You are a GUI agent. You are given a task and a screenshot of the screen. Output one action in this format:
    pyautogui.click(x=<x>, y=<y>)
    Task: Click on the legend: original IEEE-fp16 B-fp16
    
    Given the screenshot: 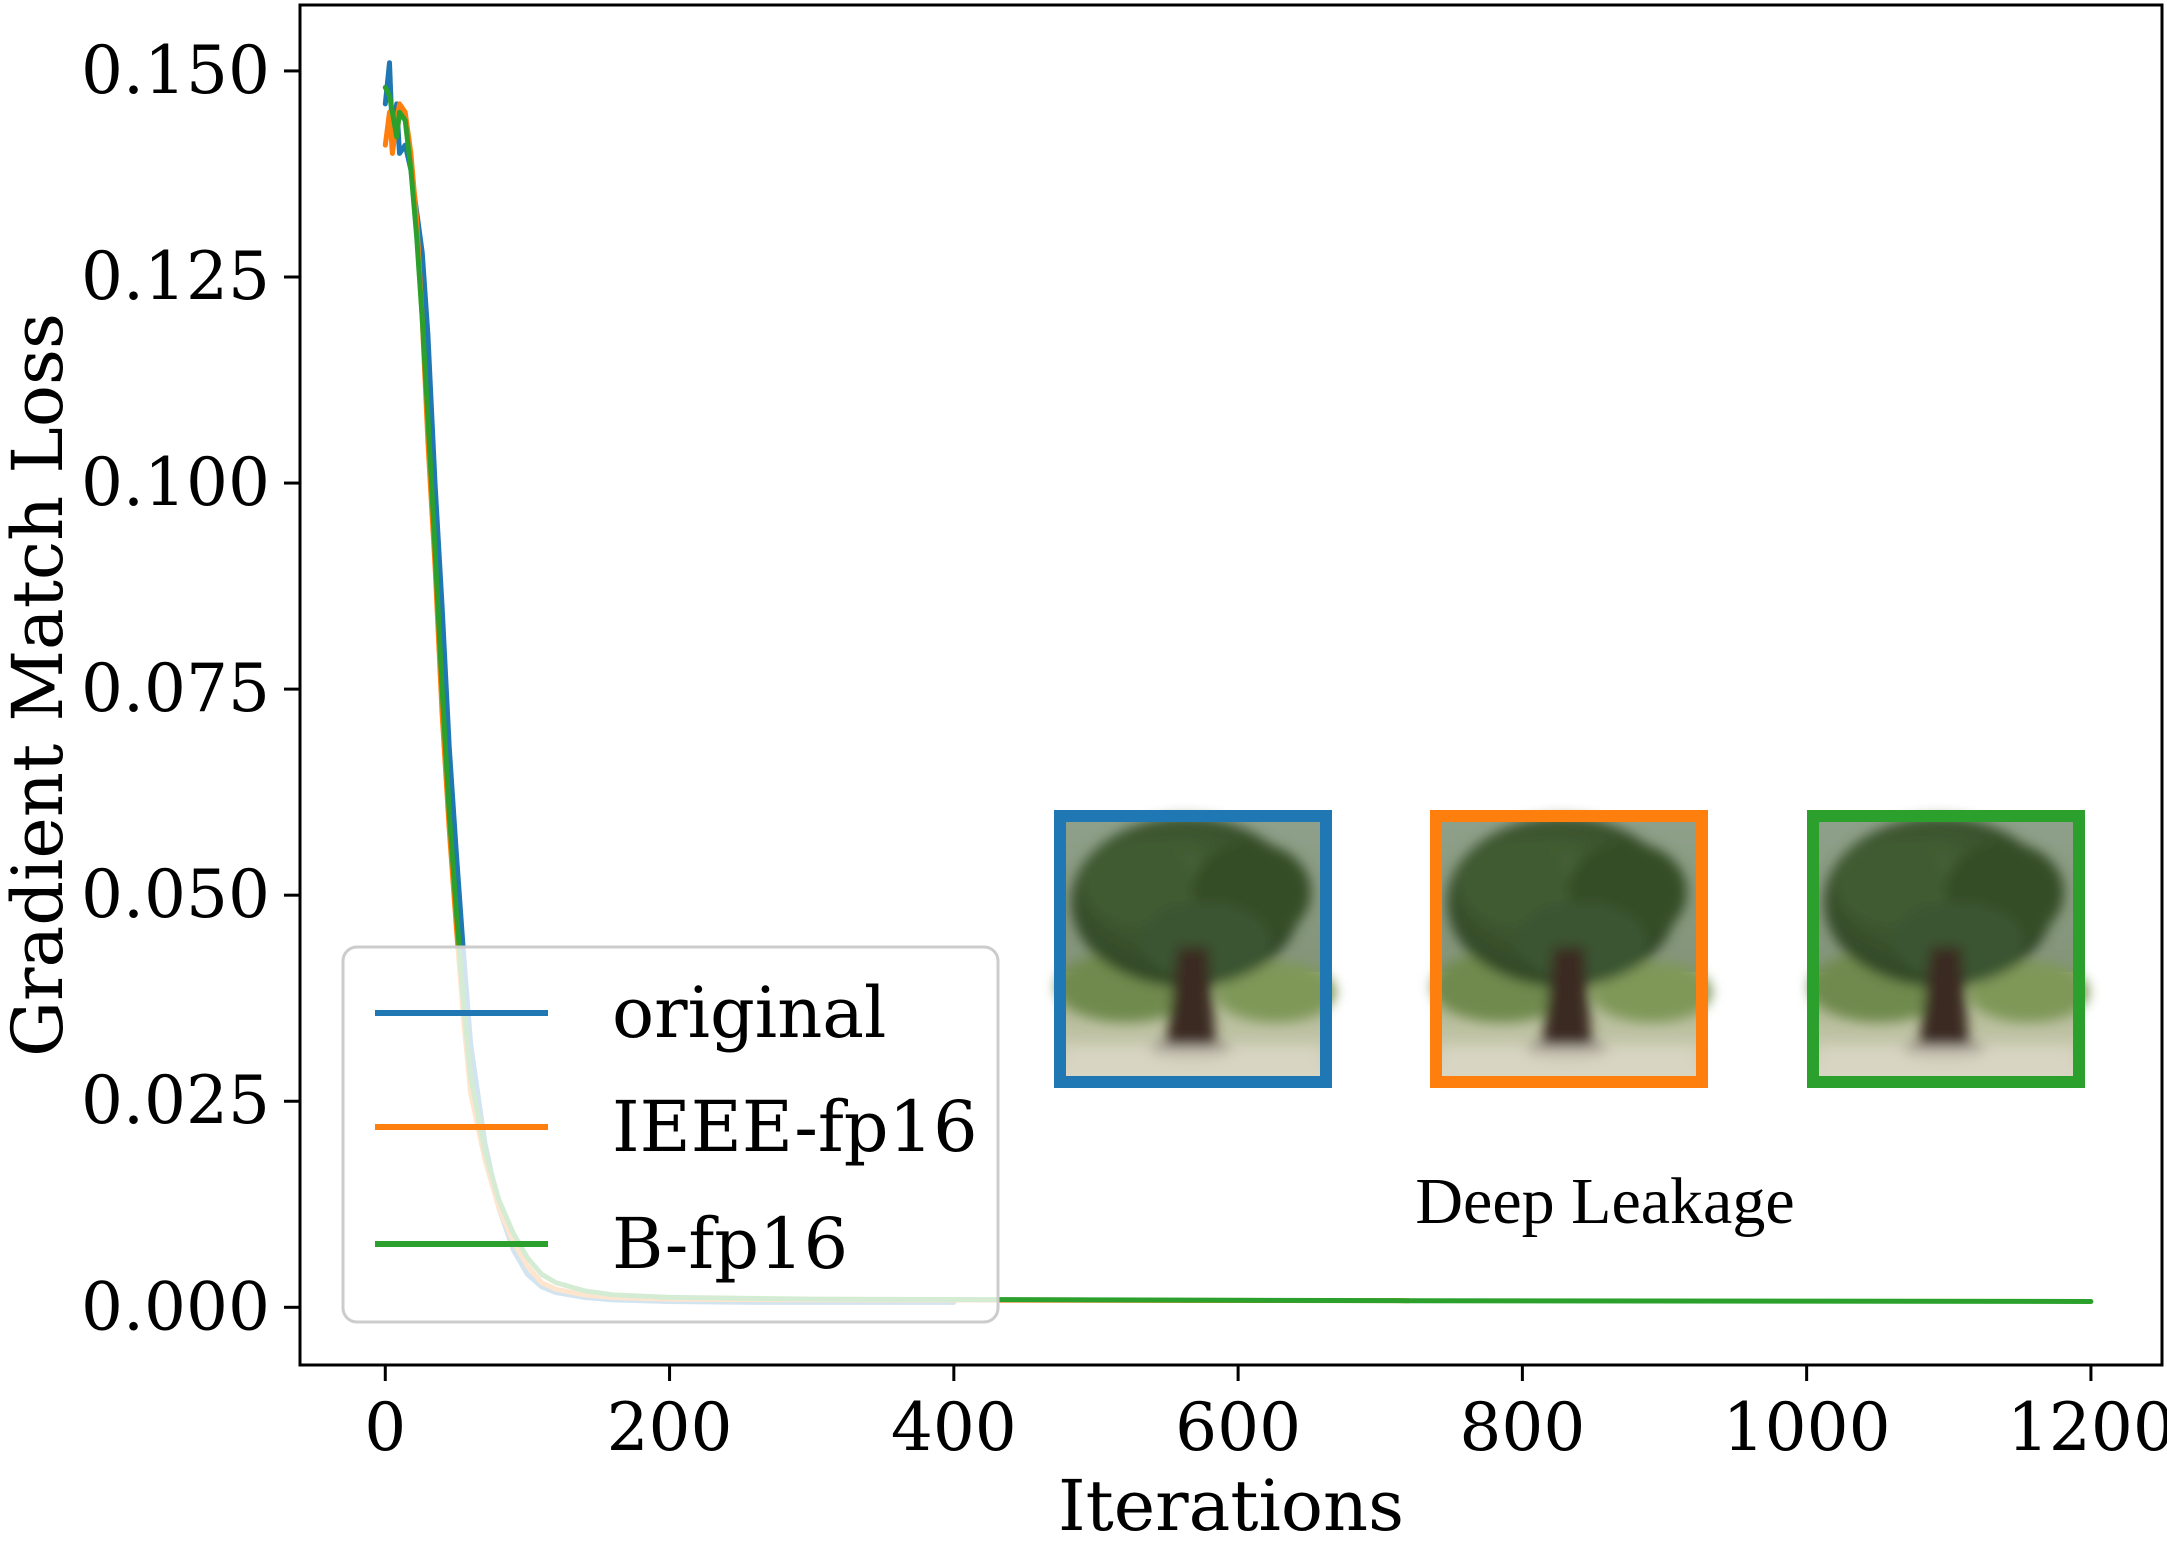 What is the action you would take?
    pyautogui.click(x=670, y=1134)
    